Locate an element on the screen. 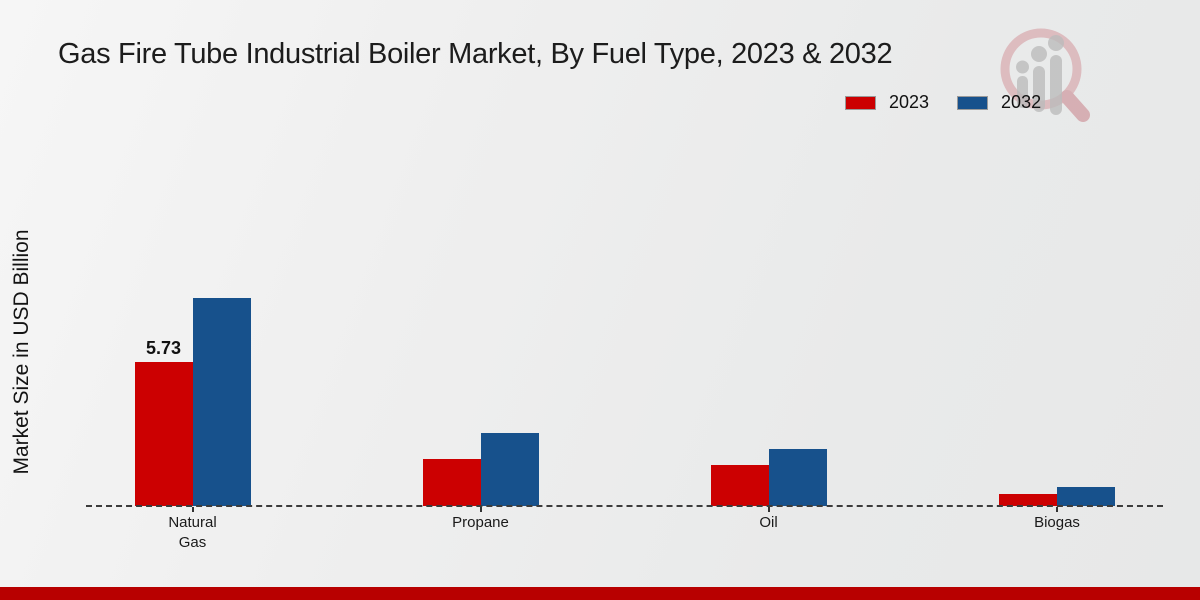 This screenshot has height=600, width=1200. y-axis-title: Market Size in USD Billion is located at coordinates (21, 352).